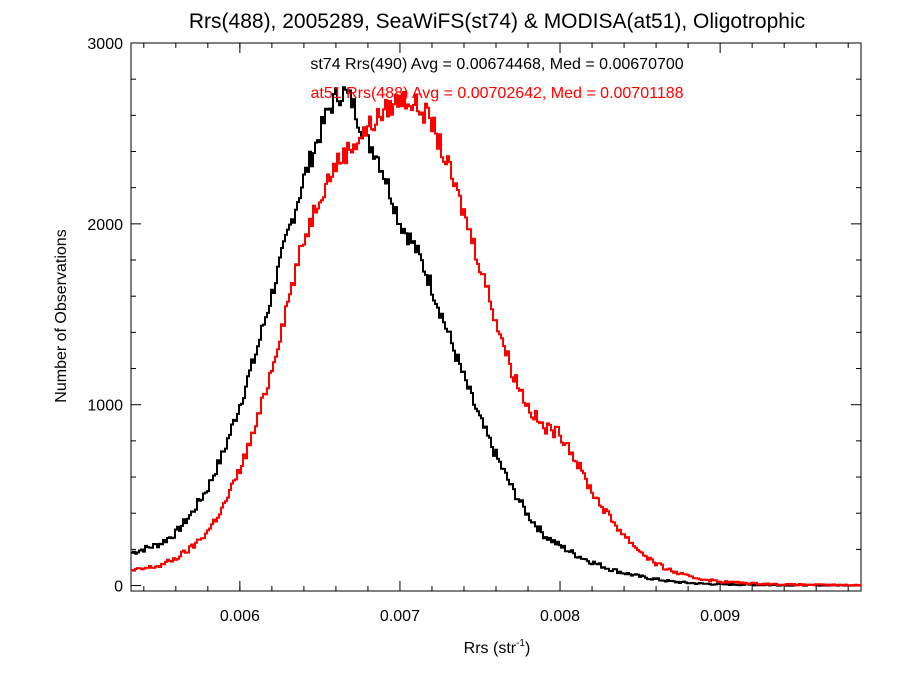 Image resolution: width=900 pixels, height=675 pixels. What do you see at coordinates (400, 616) in the screenshot?
I see `x-tick-label: 0.007` at bounding box center [400, 616].